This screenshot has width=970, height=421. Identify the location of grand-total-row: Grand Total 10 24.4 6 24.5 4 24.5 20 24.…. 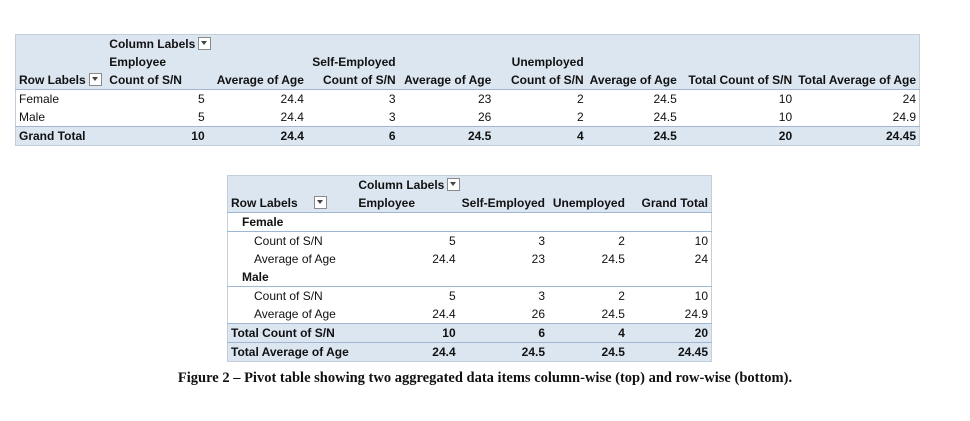
(467, 136).